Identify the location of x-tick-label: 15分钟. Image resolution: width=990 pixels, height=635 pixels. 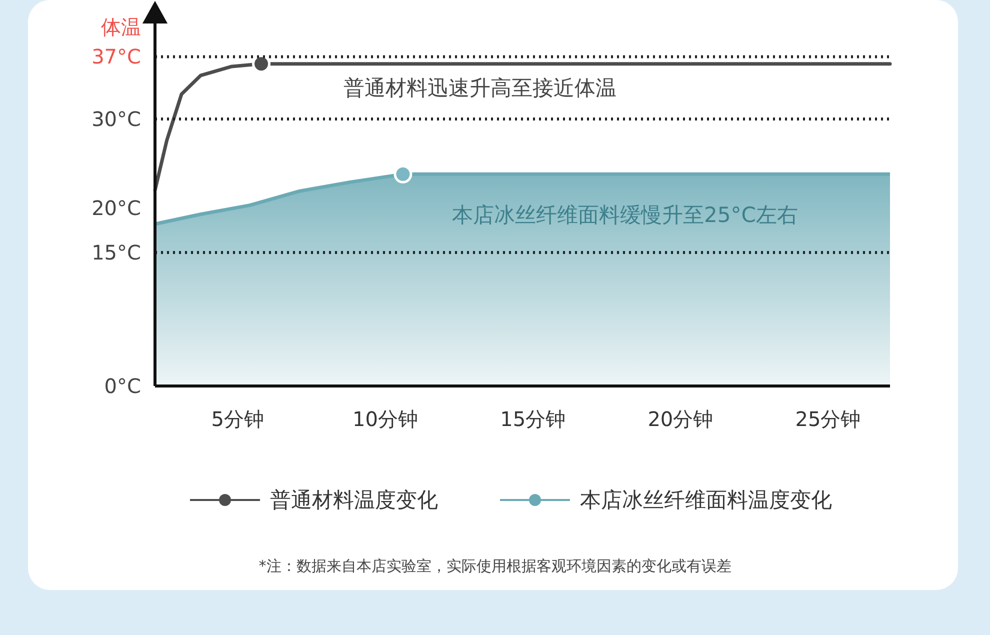
(533, 419).